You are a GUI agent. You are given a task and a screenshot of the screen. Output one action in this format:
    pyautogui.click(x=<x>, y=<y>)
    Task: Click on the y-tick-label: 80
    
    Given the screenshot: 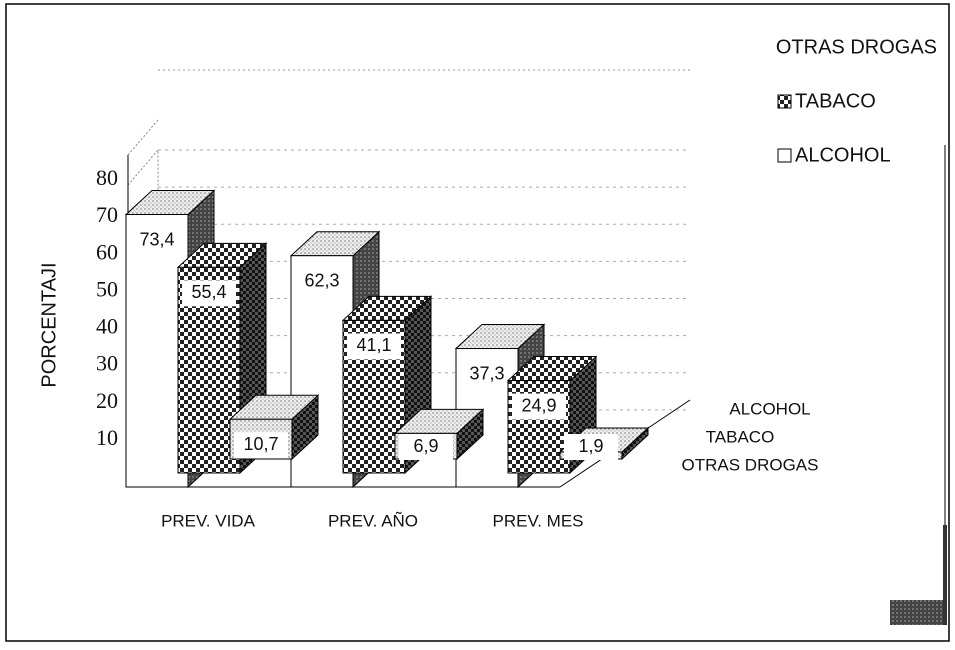 What is the action you would take?
    pyautogui.click(x=107, y=177)
    